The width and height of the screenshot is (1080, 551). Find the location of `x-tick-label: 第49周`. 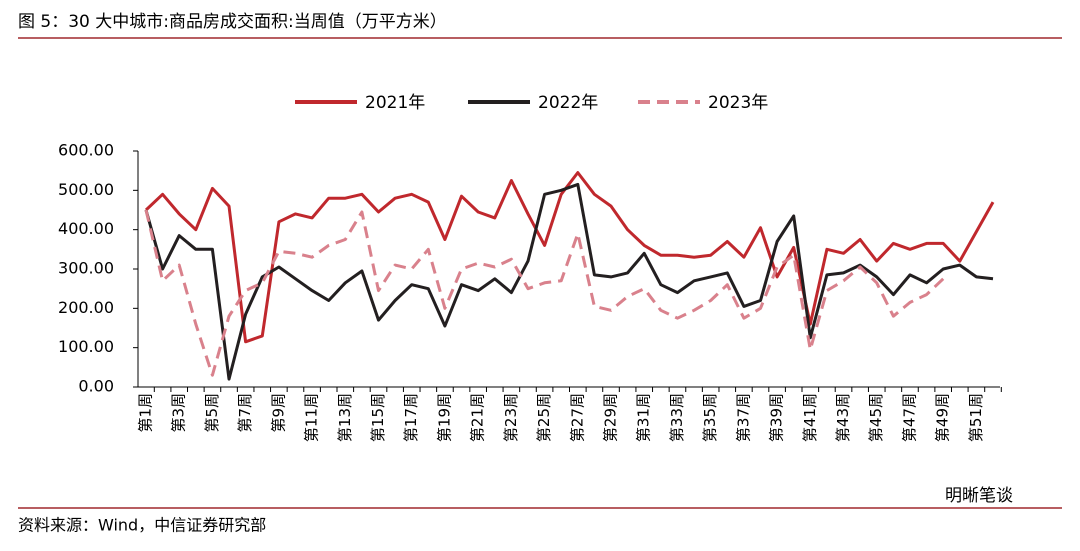

x-tick-label: 第49周 is located at coordinates (943, 417).